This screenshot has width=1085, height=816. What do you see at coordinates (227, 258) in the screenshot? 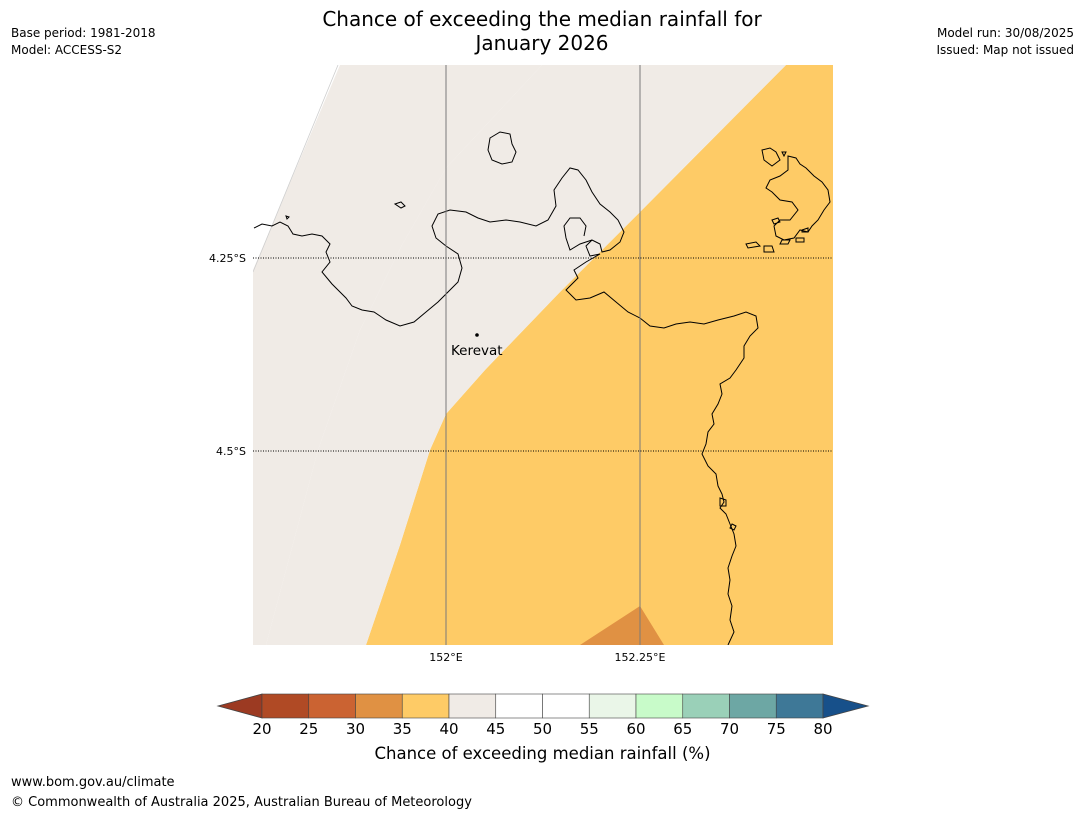
I see `latitude-label-4-25: 4.25°S` at bounding box center [227, 258].